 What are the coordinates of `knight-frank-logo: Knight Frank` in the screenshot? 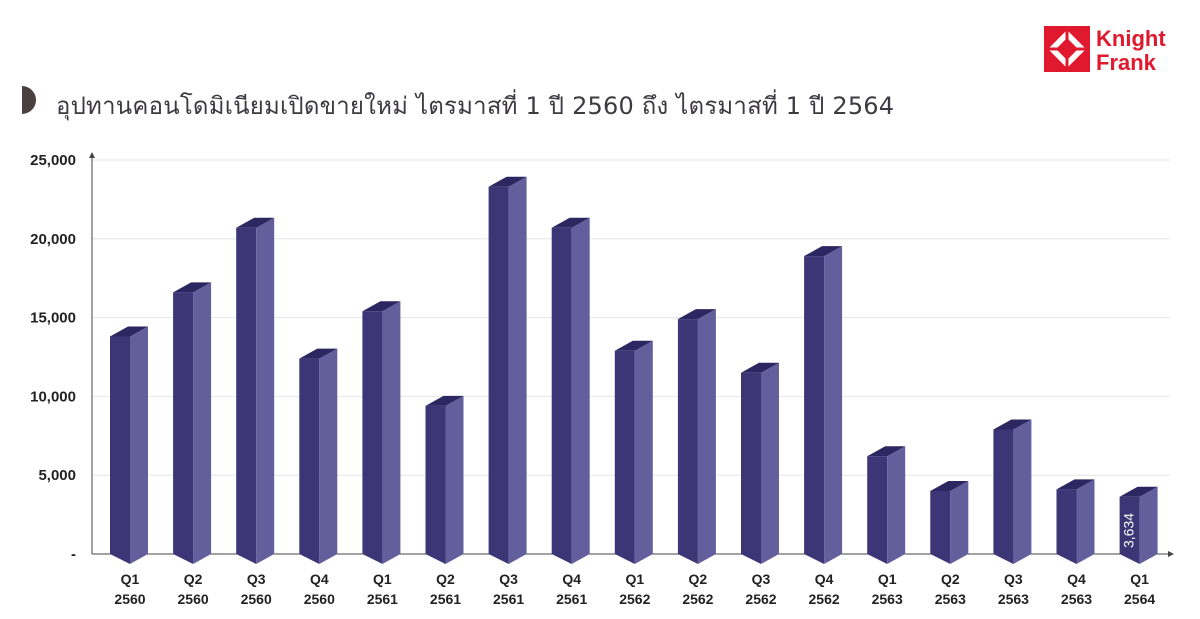 It's located at (1105, 50).